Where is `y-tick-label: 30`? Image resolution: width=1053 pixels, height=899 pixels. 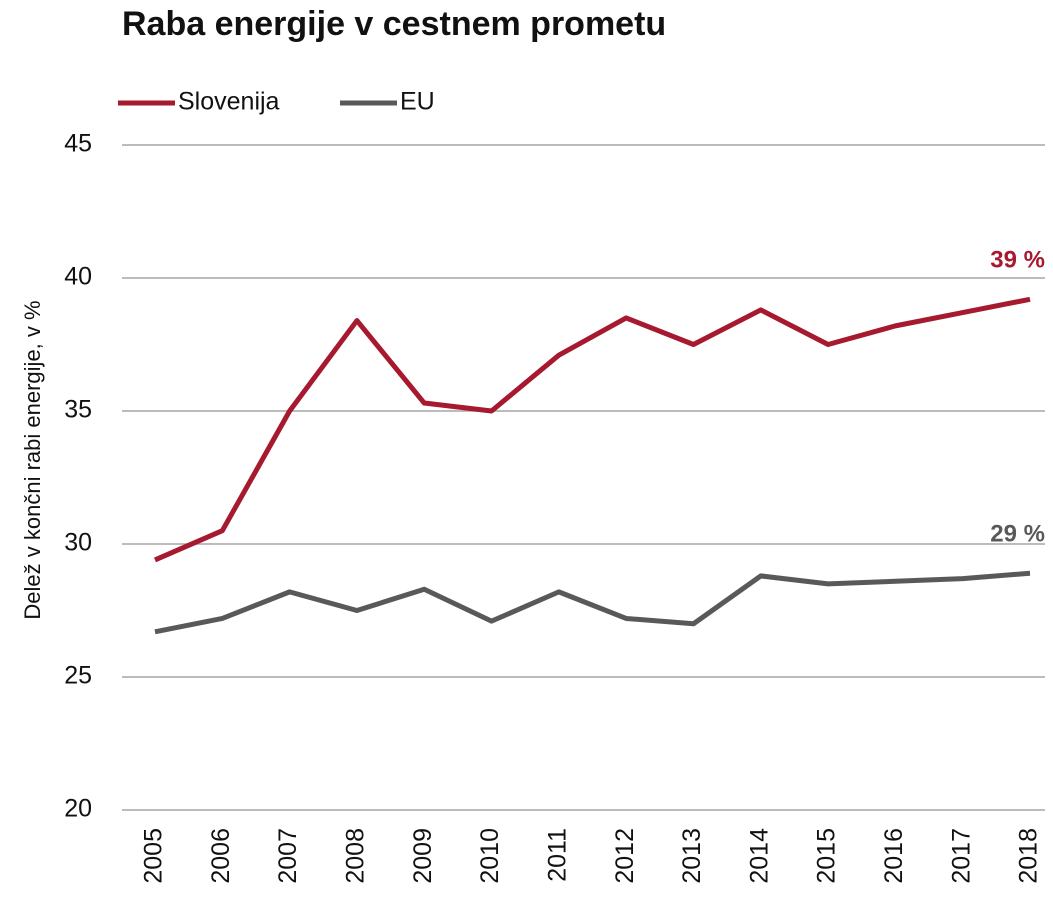 y-tick-label: 30 is located at coordinates (78, 543).